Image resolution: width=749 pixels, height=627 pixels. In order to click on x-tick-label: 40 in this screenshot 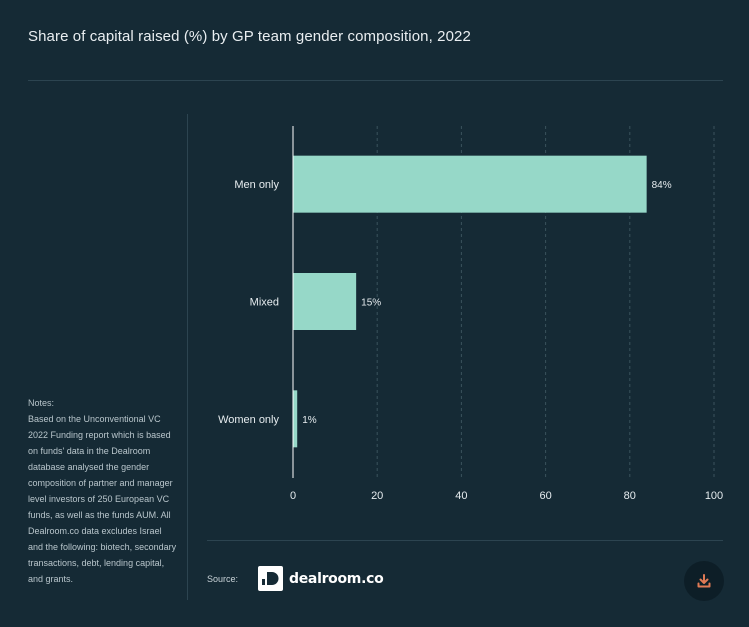, I will do `click(461, 496)`.